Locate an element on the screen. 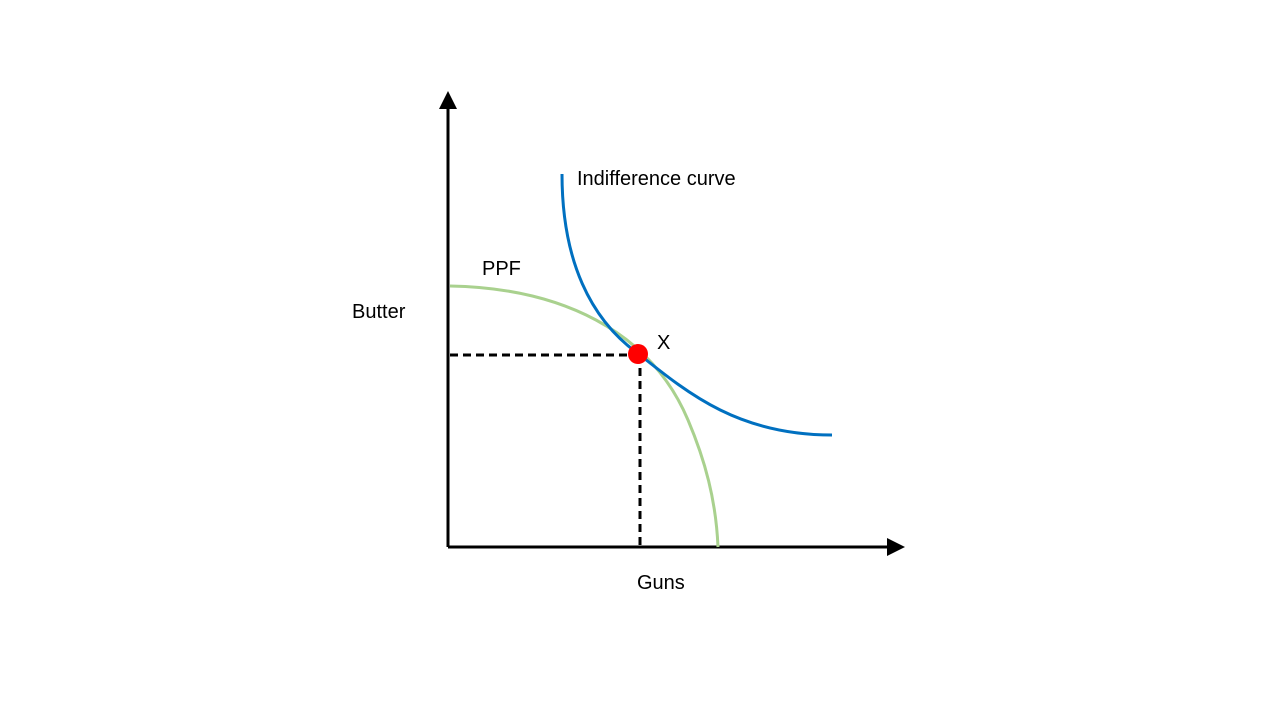 This screenshot has height=720, width=1280. indifference-curve is located at coordinates (696, 305).